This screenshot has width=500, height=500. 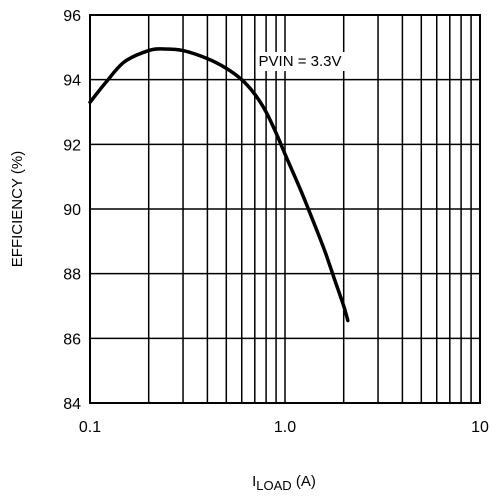 What do you see at coordinates (72, 275) in the screenshot?
I see `y-tick-label: 88` at bounding box center [72, 275].